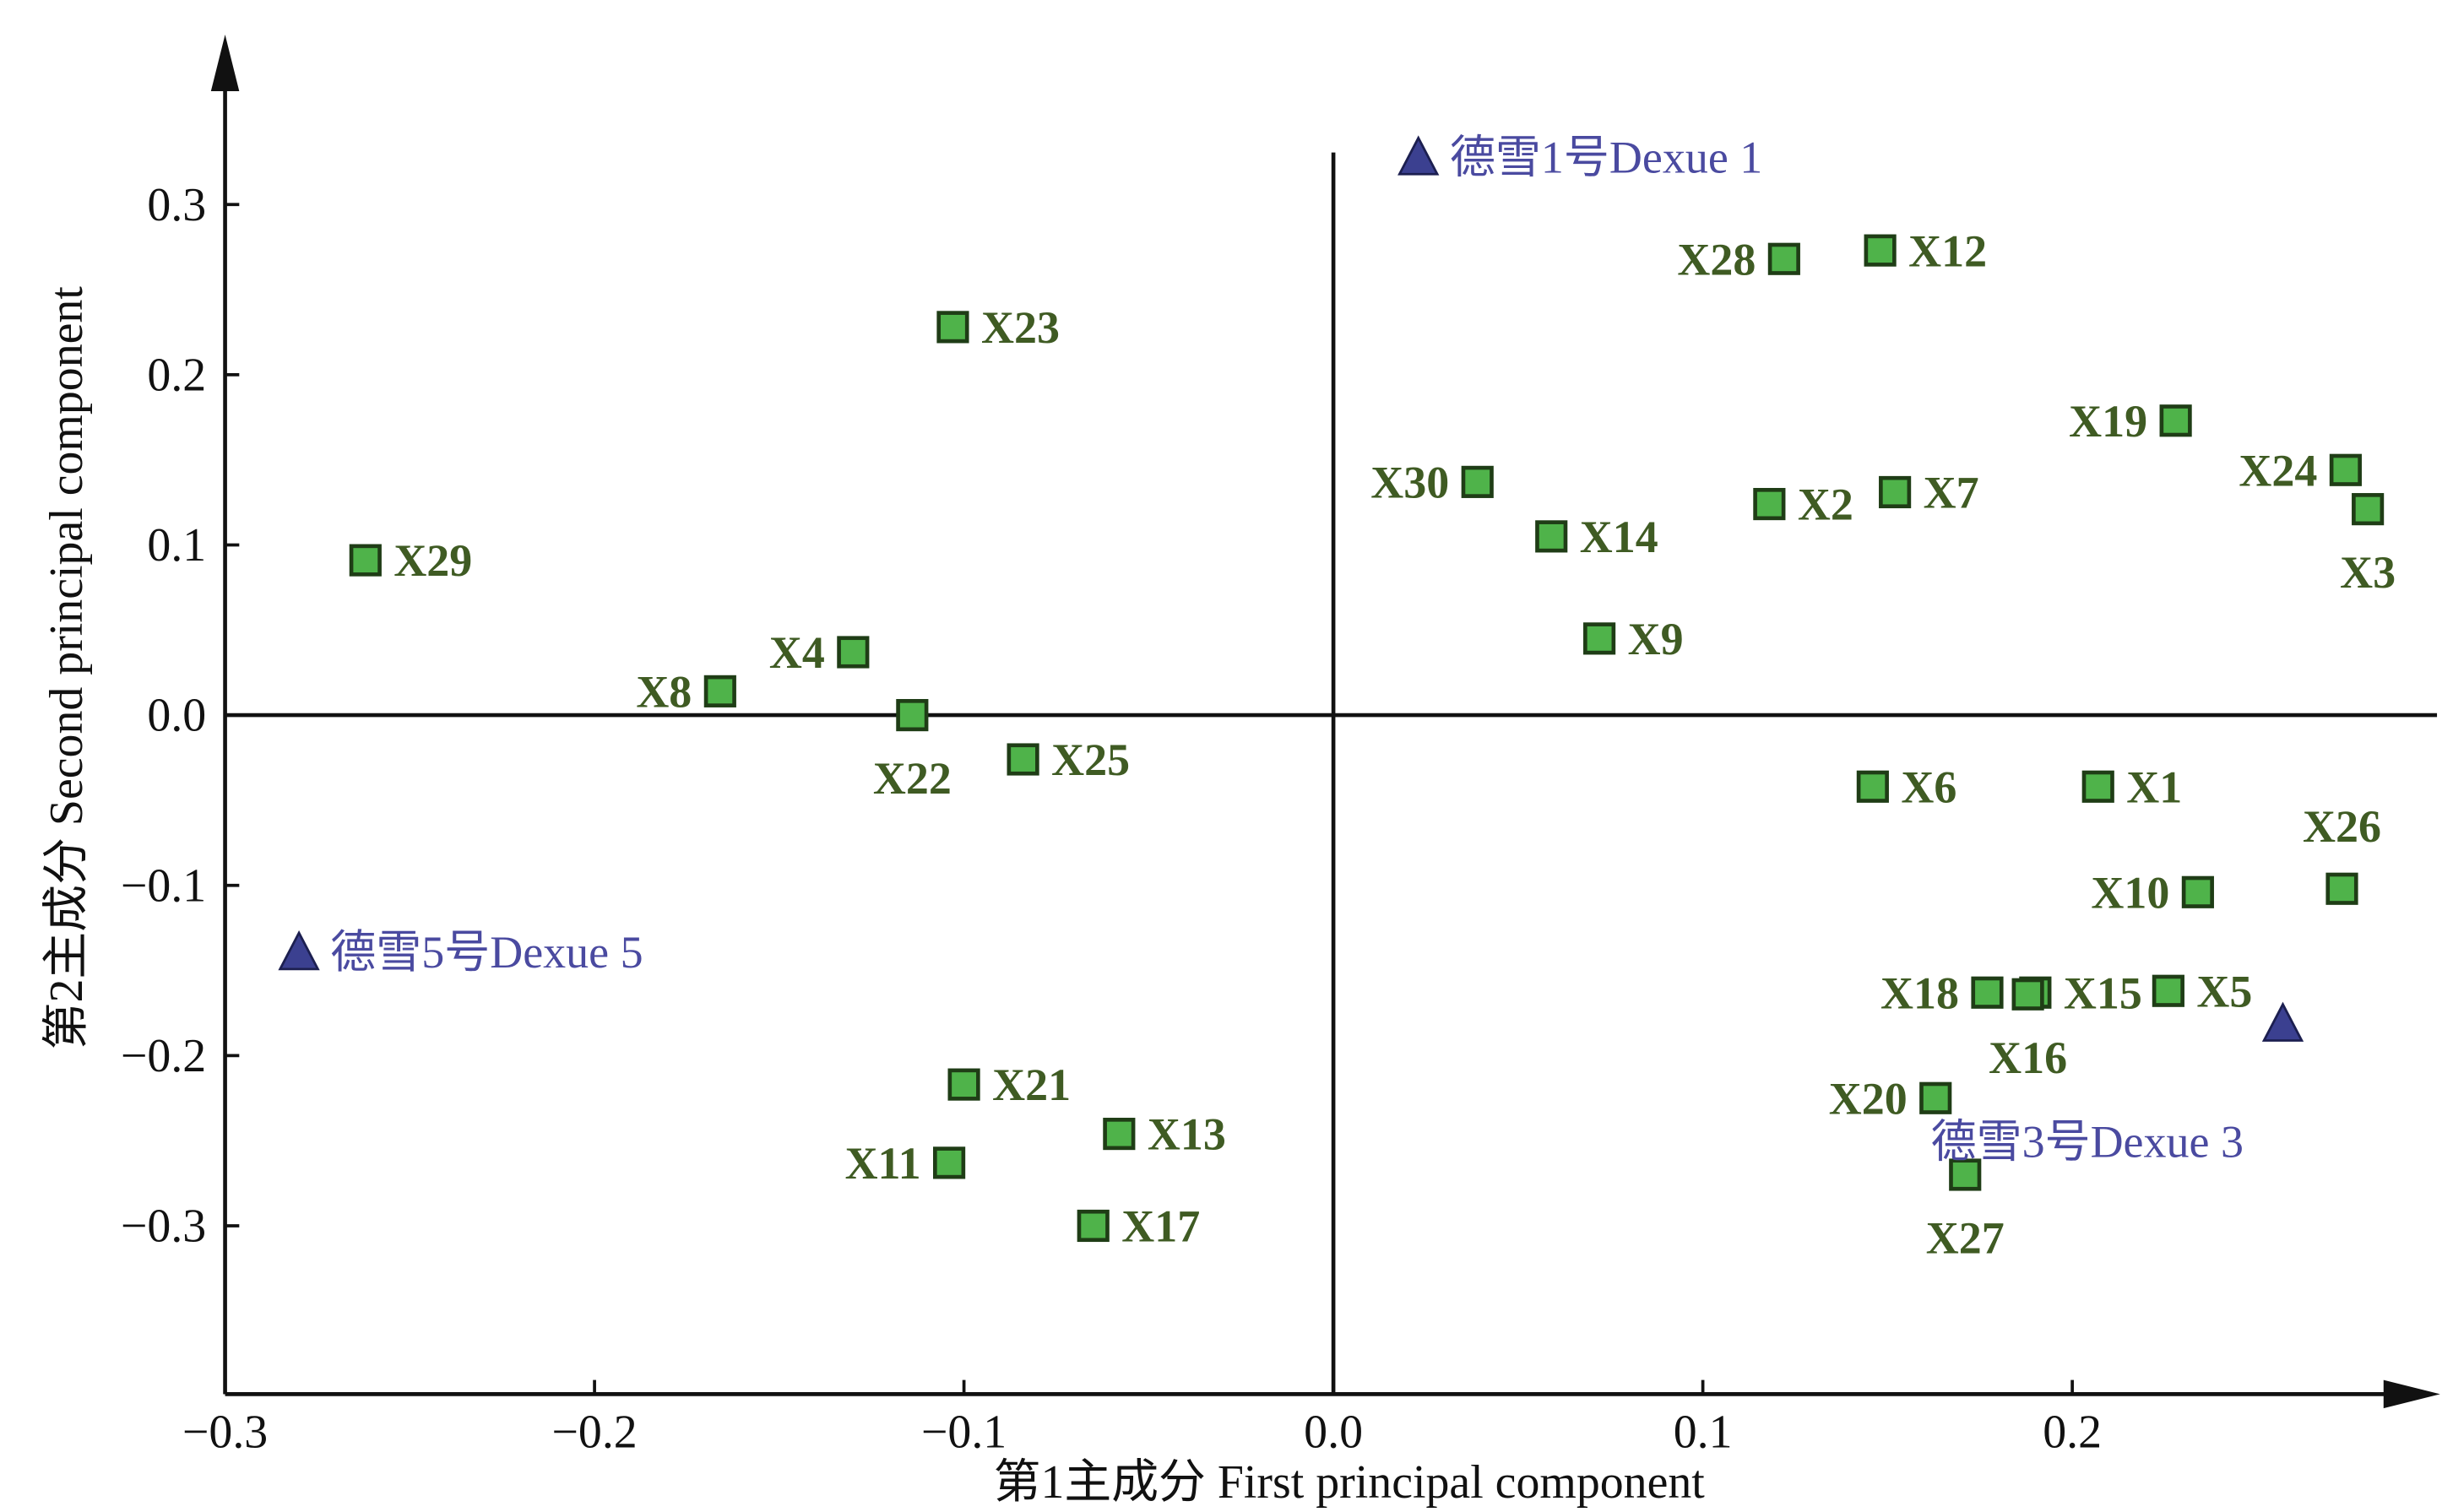 The image size is (2453, 1512). Describe the element at coordinates (176, 205) in the screenshot. I see `y-tick-label: 0.3` at that location.